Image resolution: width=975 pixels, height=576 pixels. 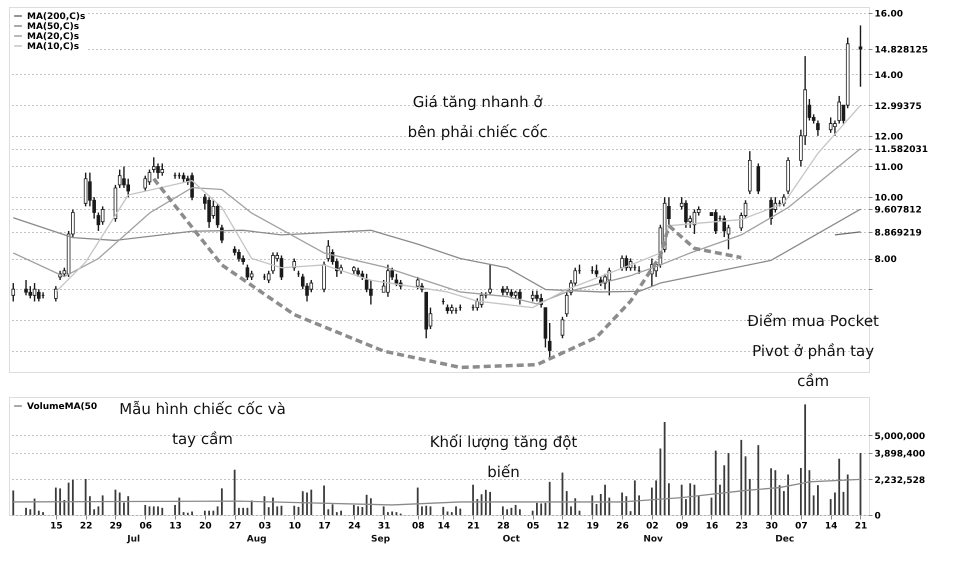 What do you see at coordinates (133, 539) in the screenshot?
I see `text: Jul` at bounding box center [133, 539].